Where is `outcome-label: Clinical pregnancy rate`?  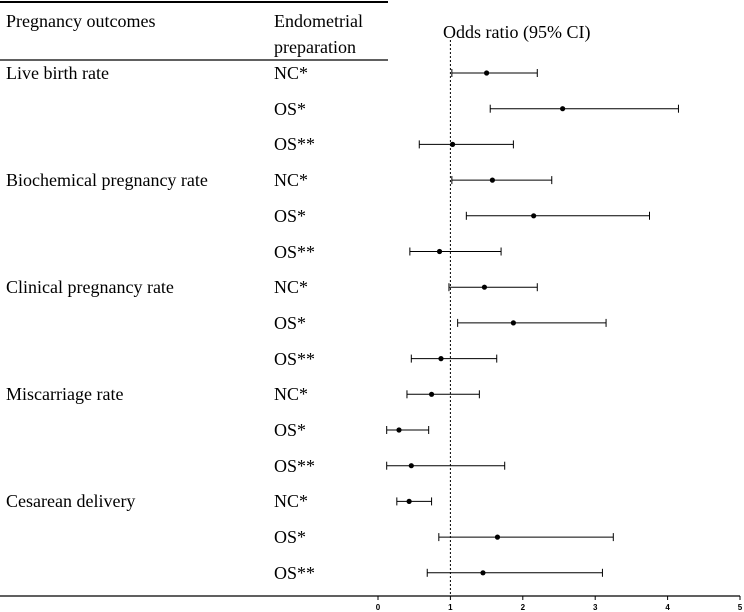 outcome-label: Clinical pregnancy rate is located at coordinates (90, 287).